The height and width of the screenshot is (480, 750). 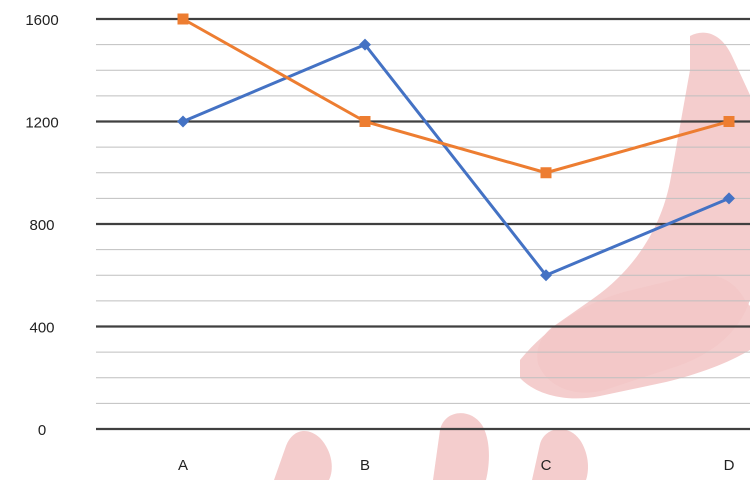 What do you see at coordinates (546, 465) in the screenshot?
I see `x-tick-label: C` at bounding box center [546, 465].